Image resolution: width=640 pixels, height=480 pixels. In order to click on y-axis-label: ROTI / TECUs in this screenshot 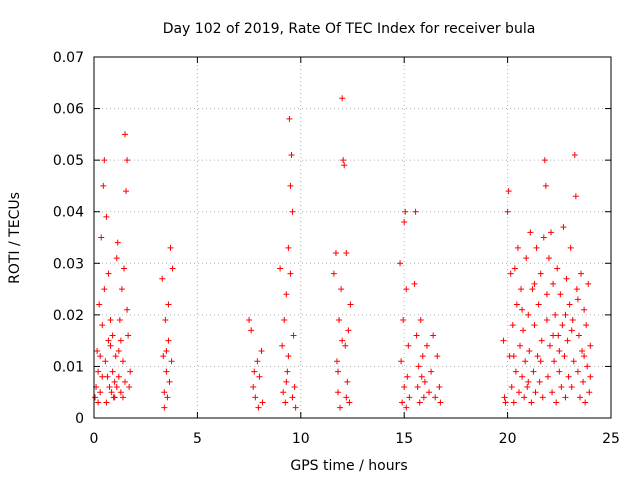, I will do `click(15, 238)`.